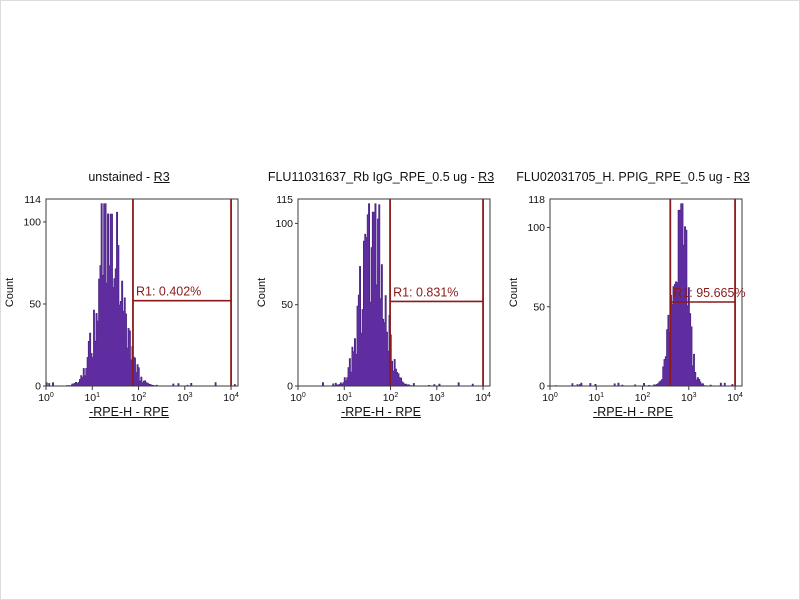  I want to click on gate-percentage-label: R1: 95.665%, so click(709, 293).